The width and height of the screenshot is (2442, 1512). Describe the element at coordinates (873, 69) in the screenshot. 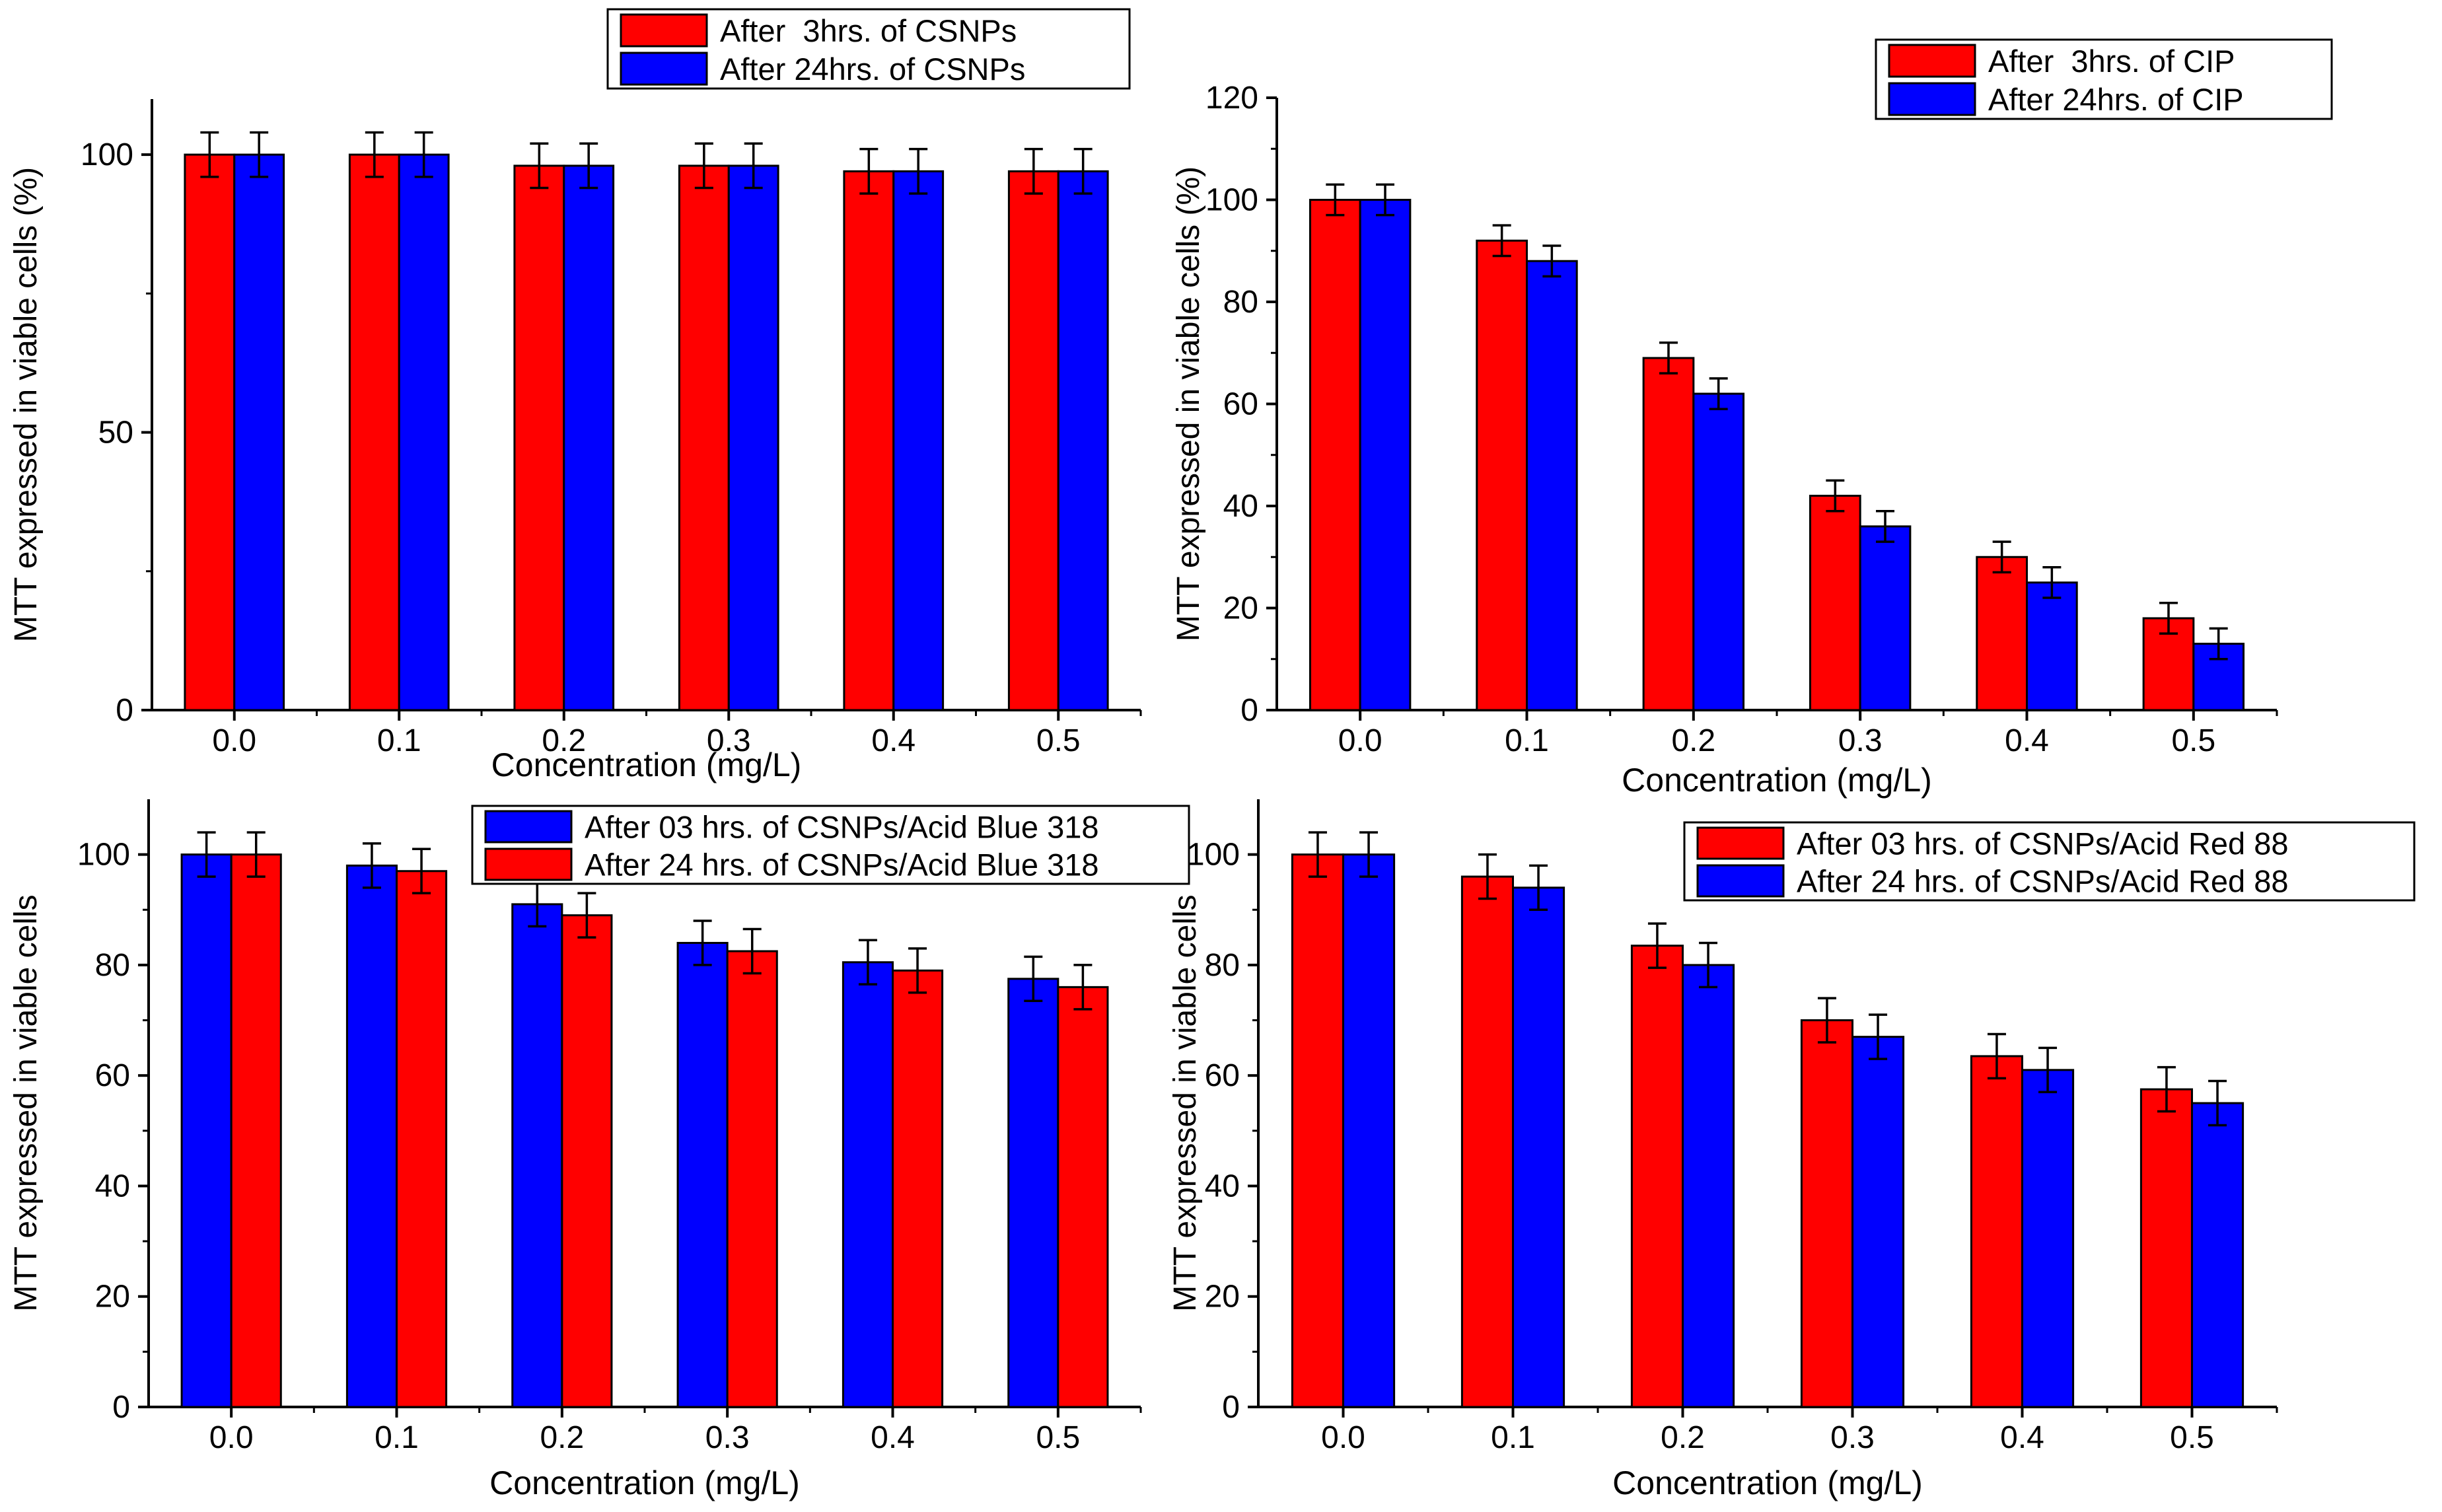

I see `legend-label: After 24hrs. of CSNPs` at that location.